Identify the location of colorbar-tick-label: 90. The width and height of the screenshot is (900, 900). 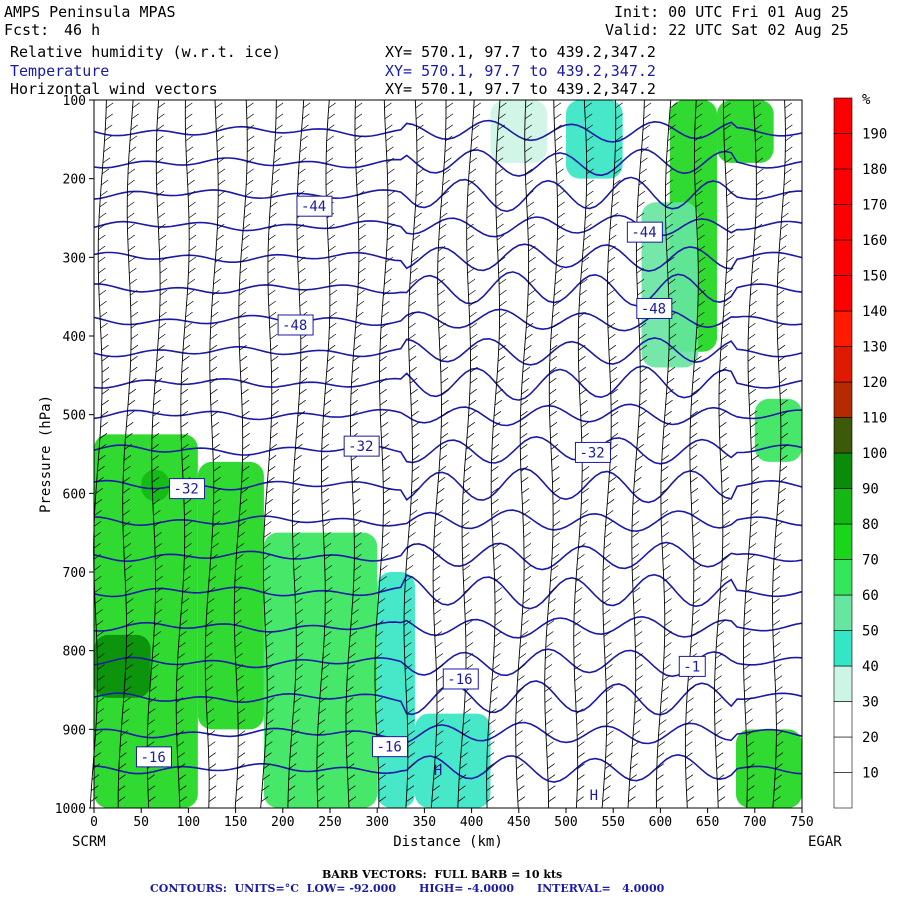
(870, 490).